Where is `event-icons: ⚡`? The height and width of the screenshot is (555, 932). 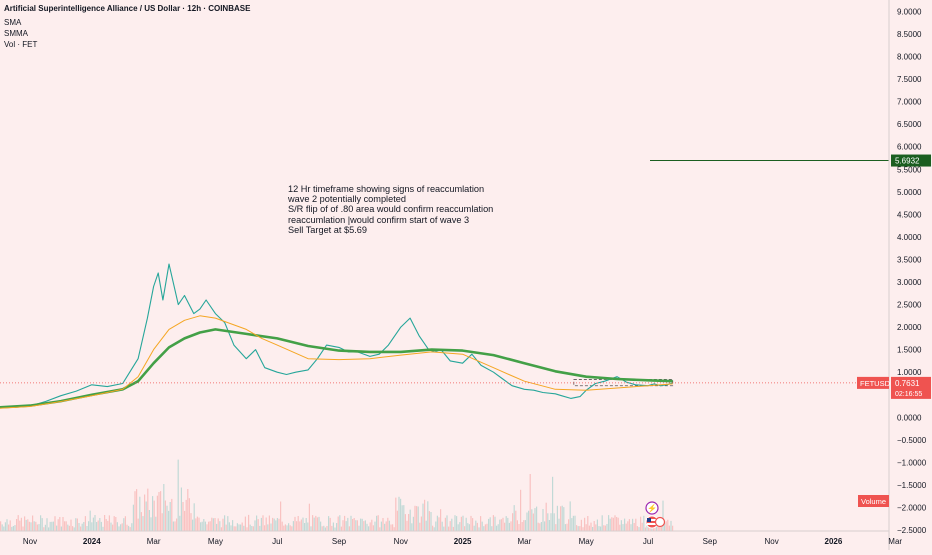
event-icons: ⚡ is located at coordinates (655, 515).